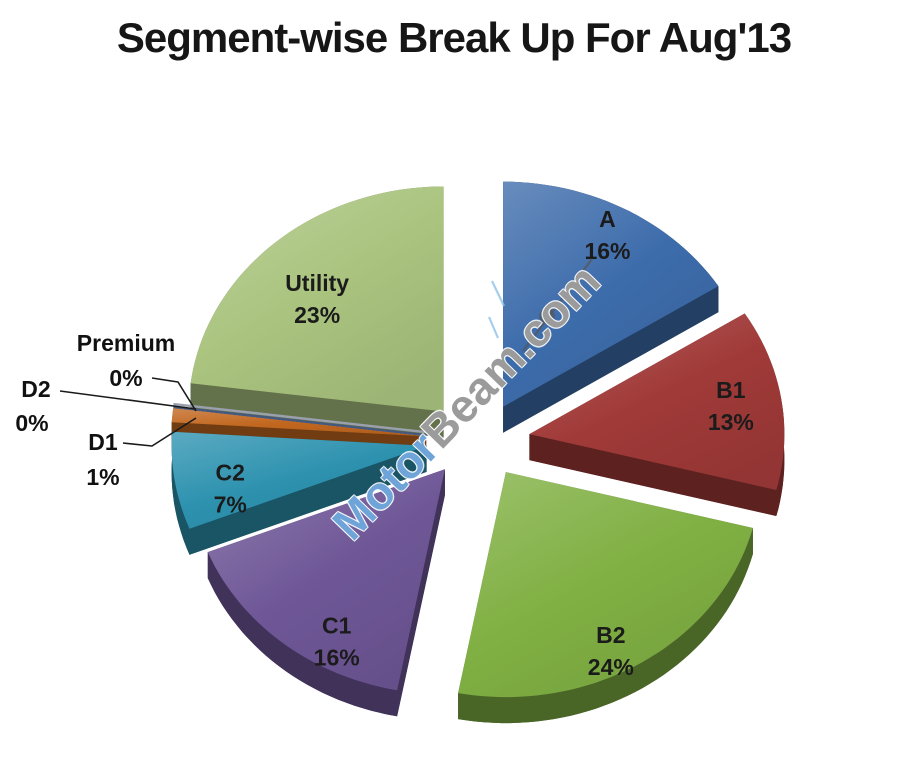  I want to click on slice-label-b1: B1, so click(731, 390).